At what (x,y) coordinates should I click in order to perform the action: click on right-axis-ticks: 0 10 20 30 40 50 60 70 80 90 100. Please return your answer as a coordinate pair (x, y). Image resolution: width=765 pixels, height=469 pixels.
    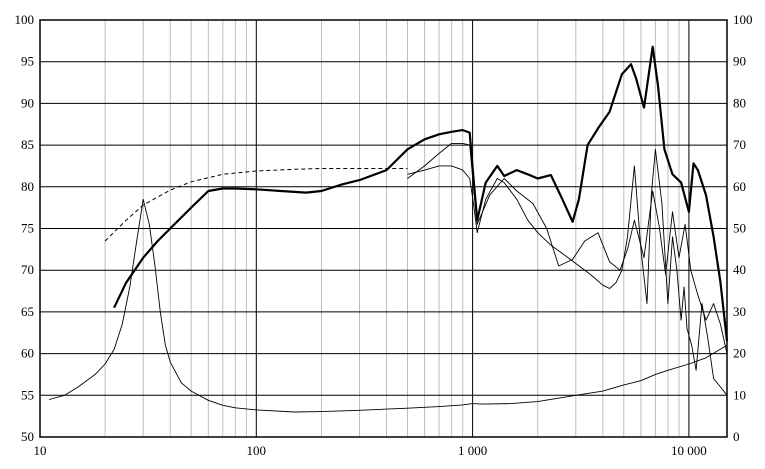
    Looking at the image, I should click on (743, 228).